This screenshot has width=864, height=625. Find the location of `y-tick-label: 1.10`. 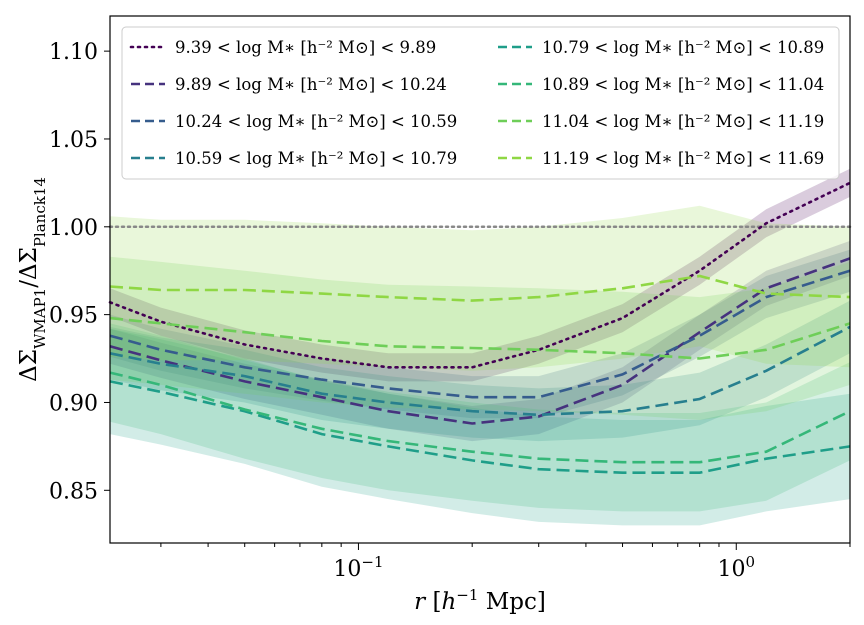

y-tick-label: 1.10 is located at coordinates (73, 52).